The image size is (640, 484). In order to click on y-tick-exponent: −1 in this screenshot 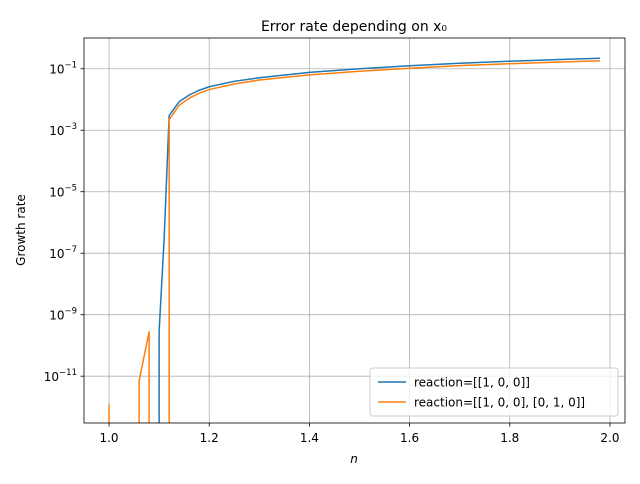, I will do `click(70, 66)`.